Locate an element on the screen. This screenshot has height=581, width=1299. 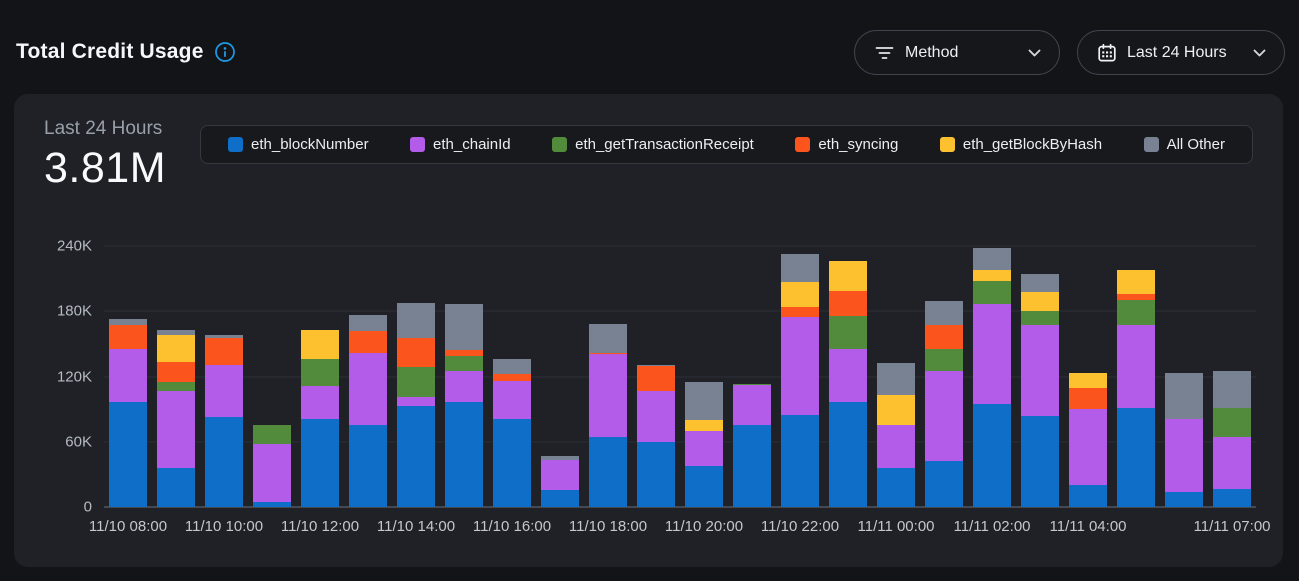
time-range-dropdown: Last 24 Hours is located at coordinates (1181, 52).